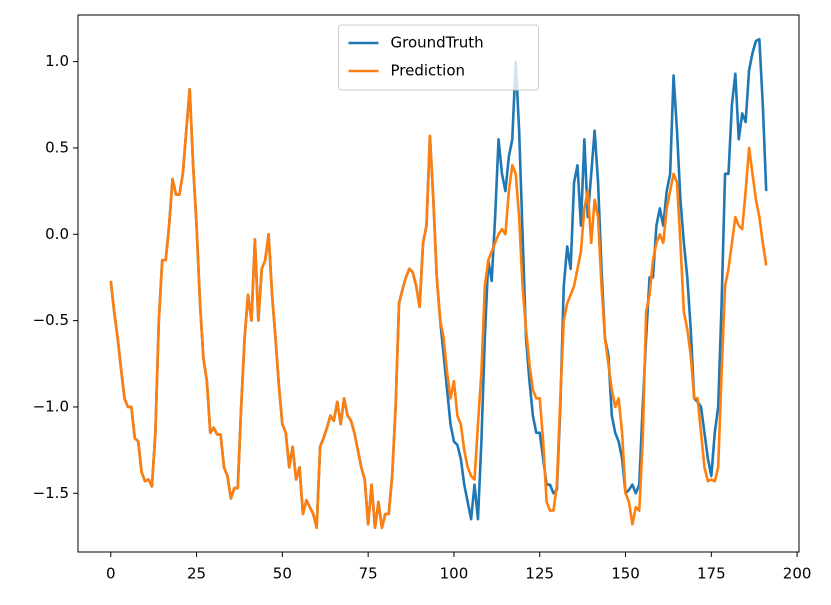  What do you see at coordinates (711, 574) in the screenshot?
I see `x-tick-label: 175` at bounding box center [711, 574].